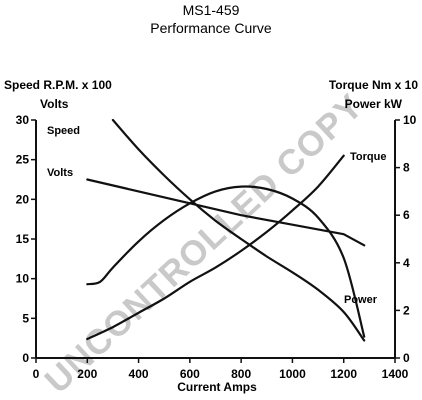  What do you see at coordinates (139, 374) in the screenshot?
I see `x-tick-label: 400` at bounding box center [139, 374].